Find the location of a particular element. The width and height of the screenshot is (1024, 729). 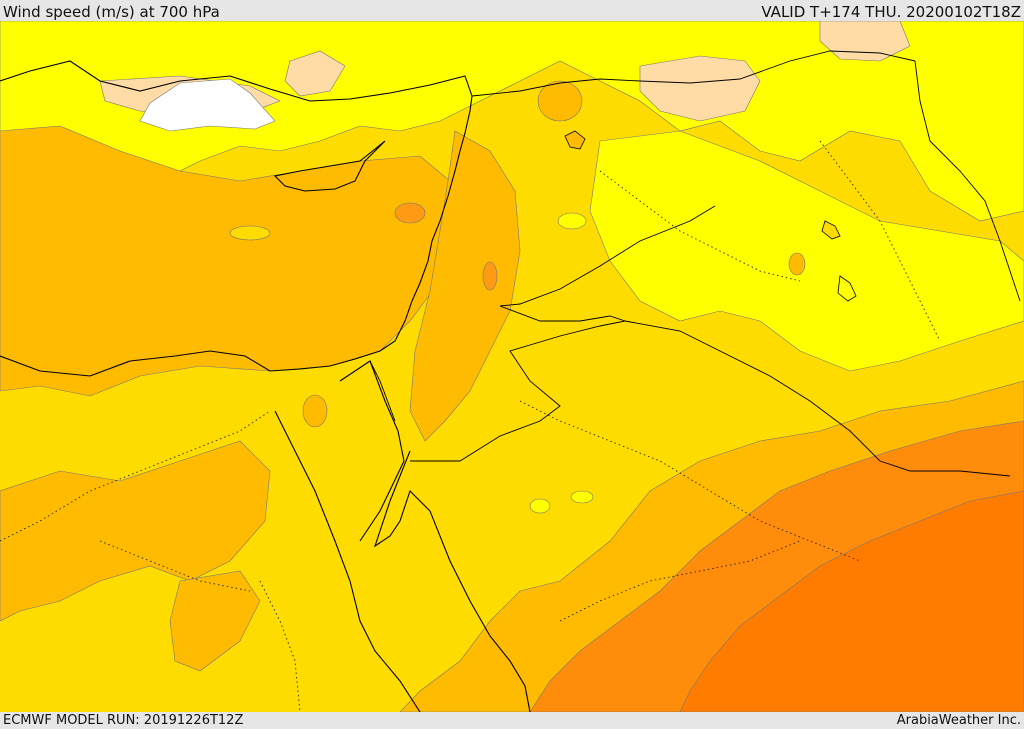

border-turkey-syria is located at coordinates (693, 73).